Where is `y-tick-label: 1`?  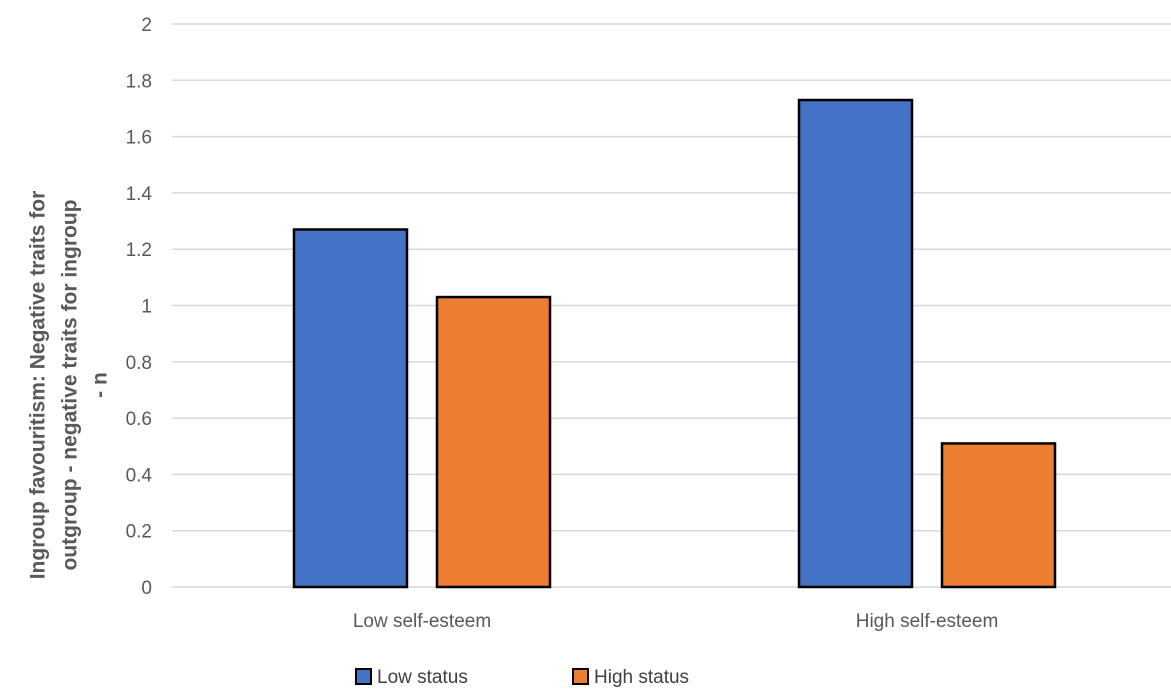 y-tick-label: 1 is located at coordinates (146, 307).